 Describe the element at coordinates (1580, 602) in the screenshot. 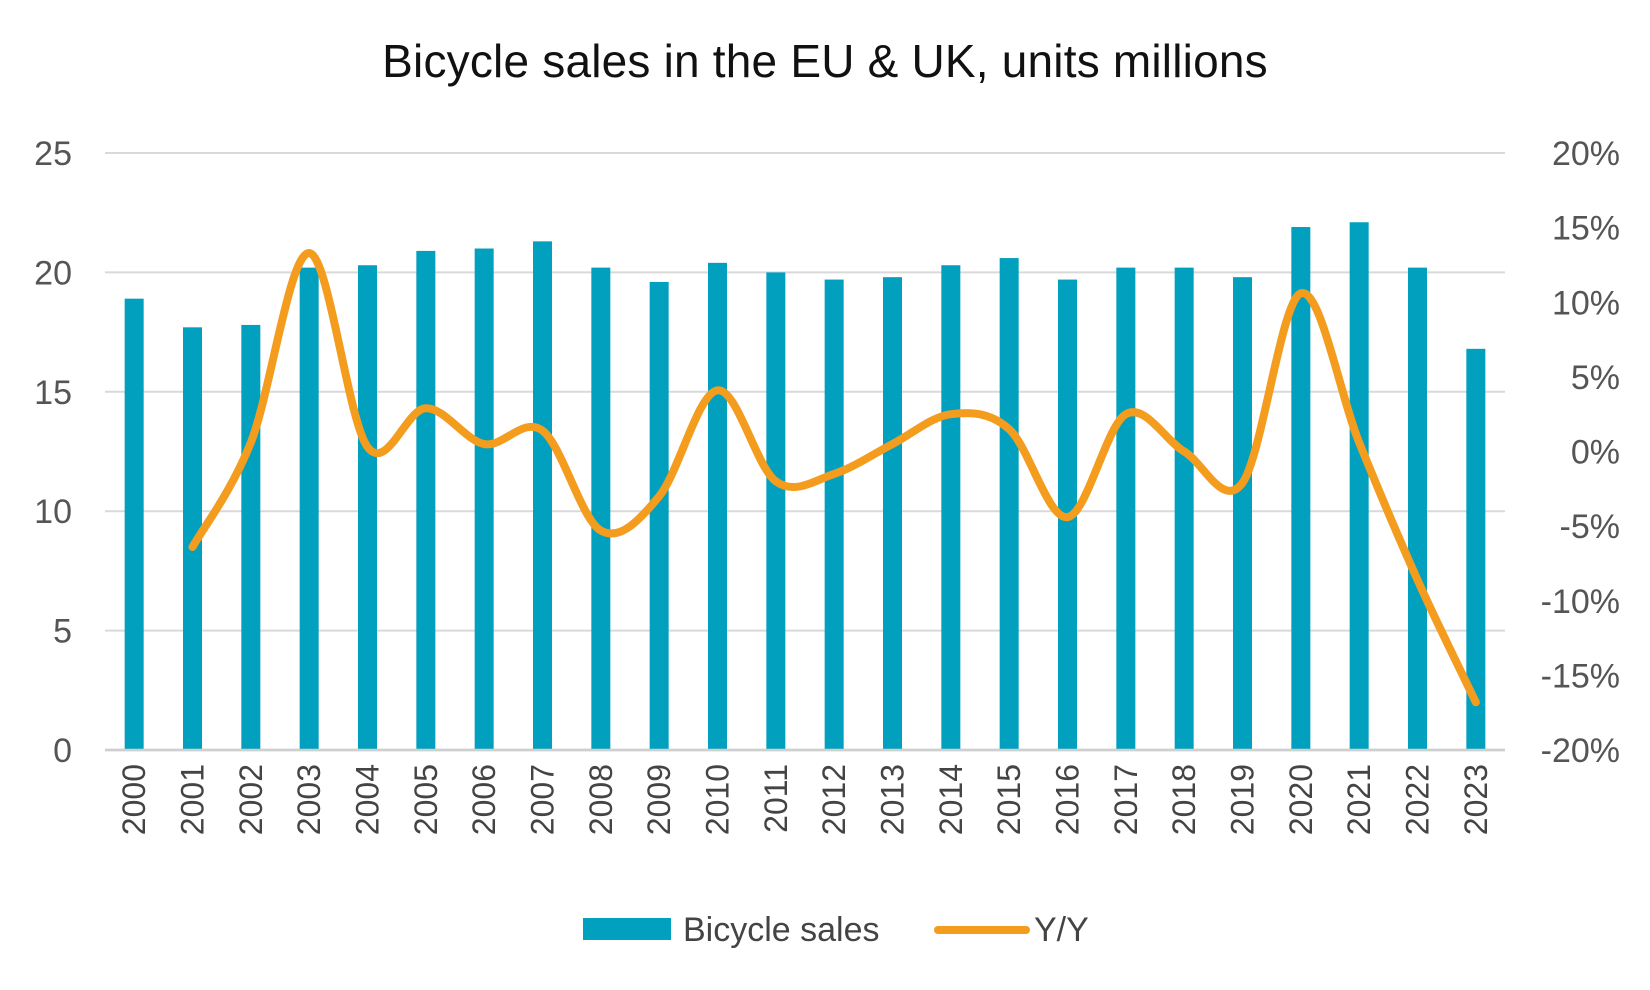

I see `y-right-tick-label: -10%` at that location.